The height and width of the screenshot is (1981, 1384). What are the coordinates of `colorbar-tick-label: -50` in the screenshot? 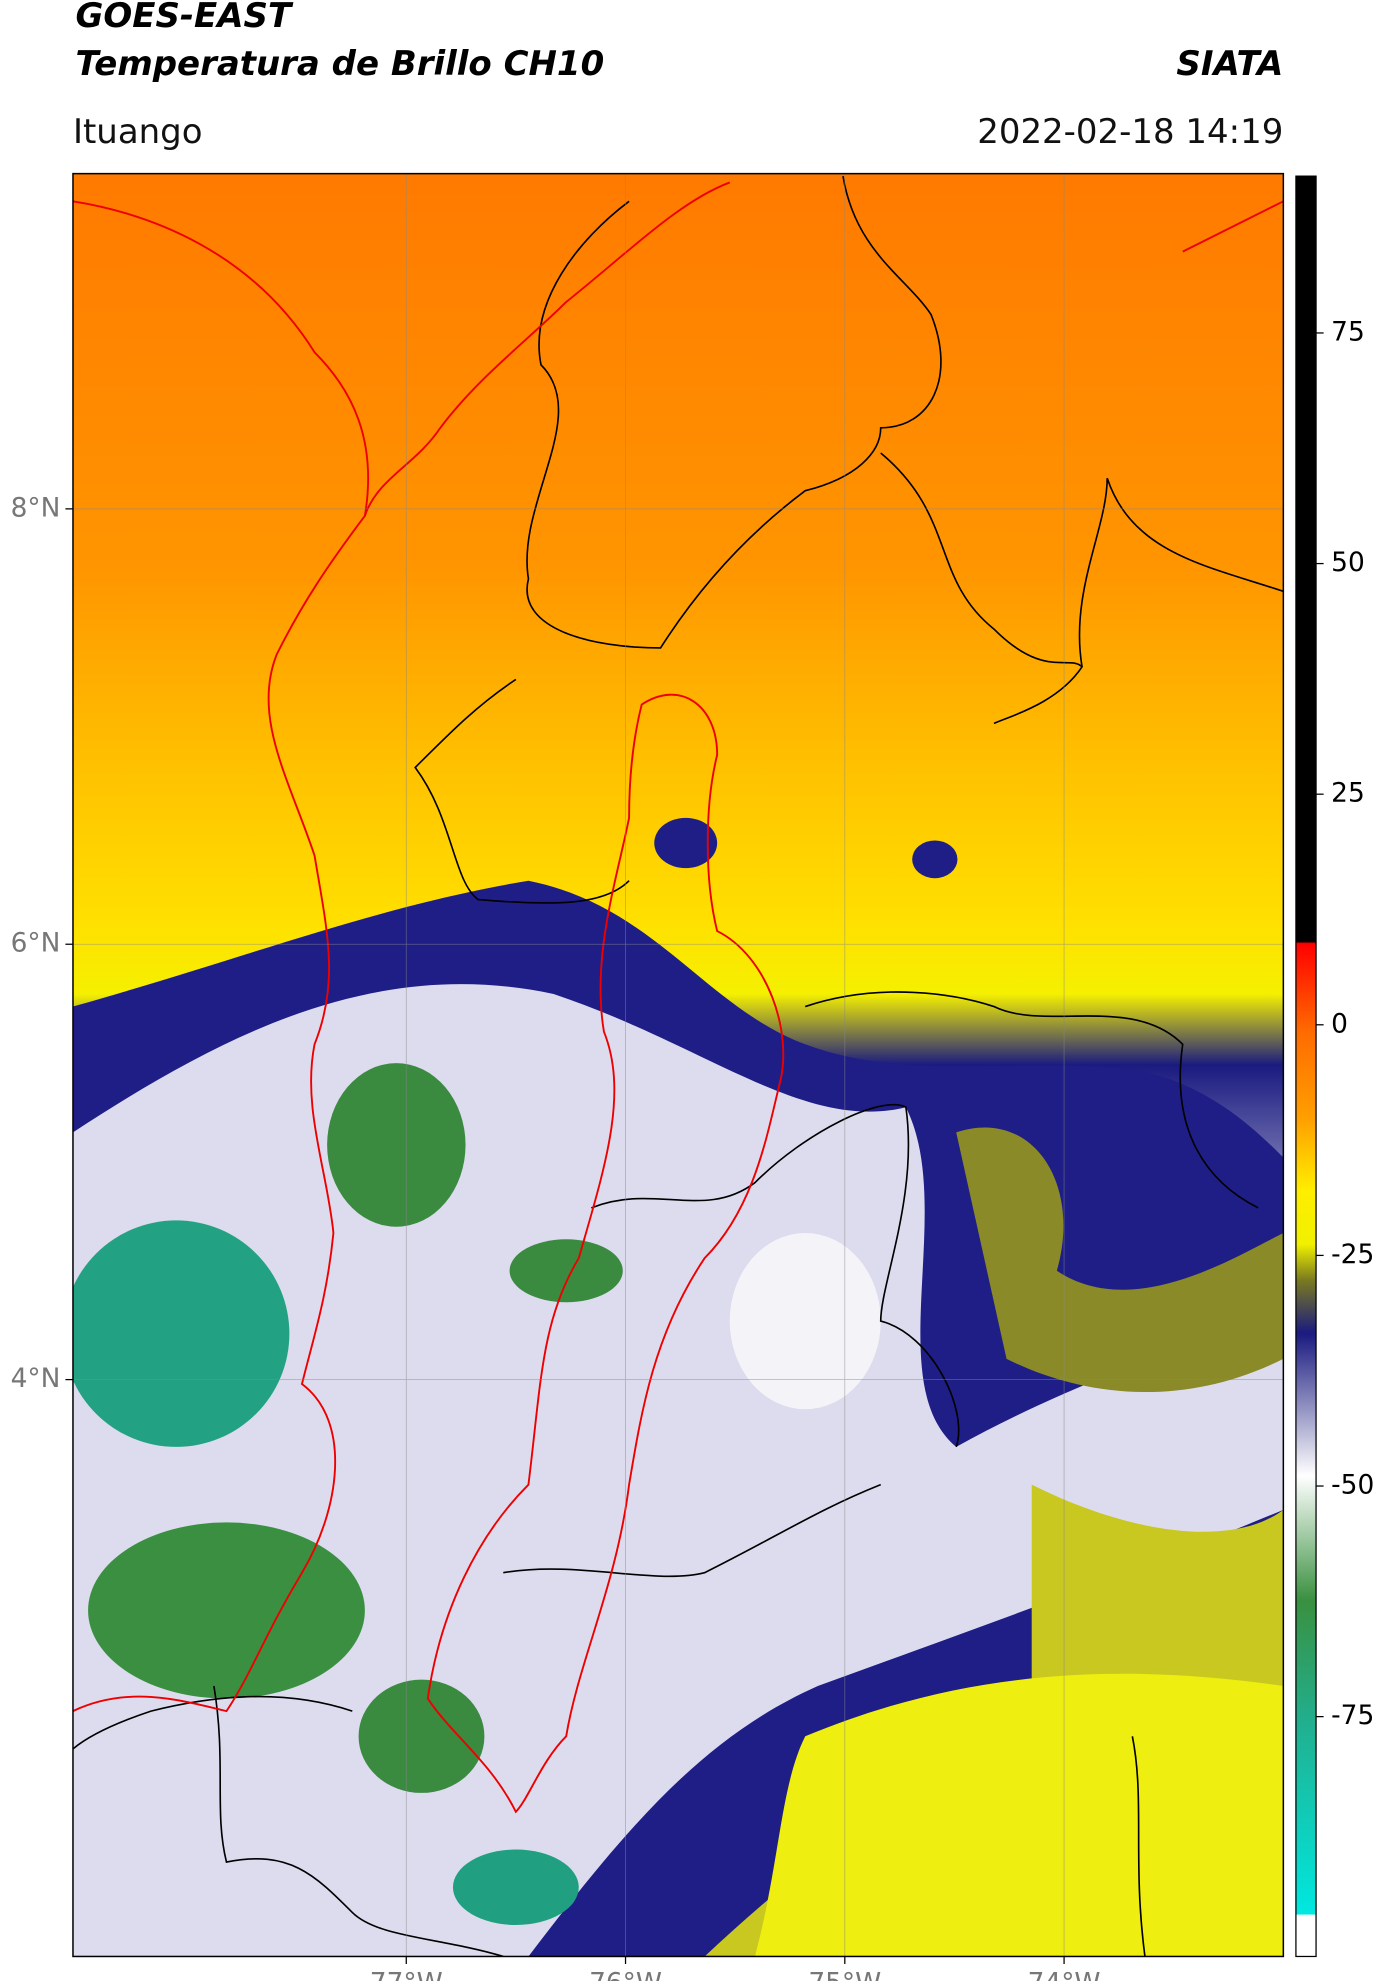 It's located at (1352, 1485).